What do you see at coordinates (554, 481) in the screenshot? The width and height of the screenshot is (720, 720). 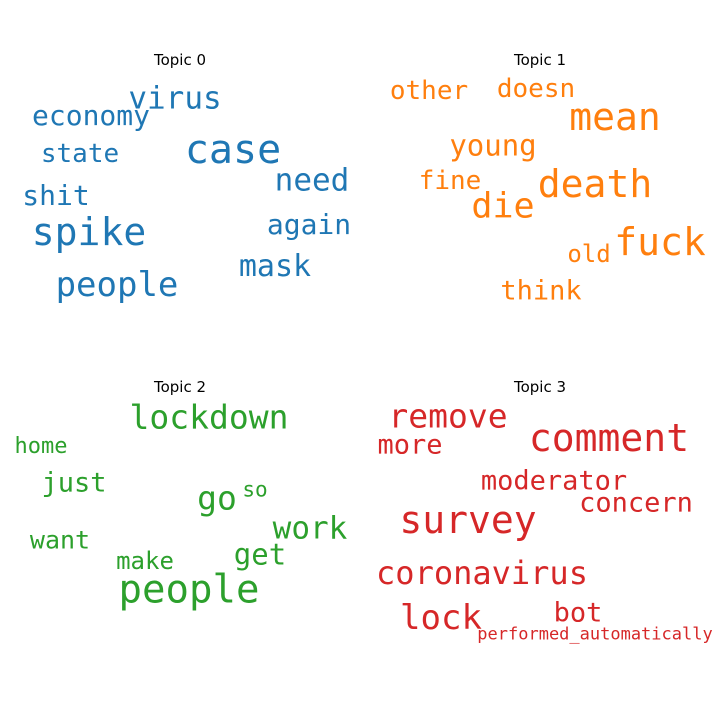 I see `cloud-word: moderator` at bounding box center [554, 481].